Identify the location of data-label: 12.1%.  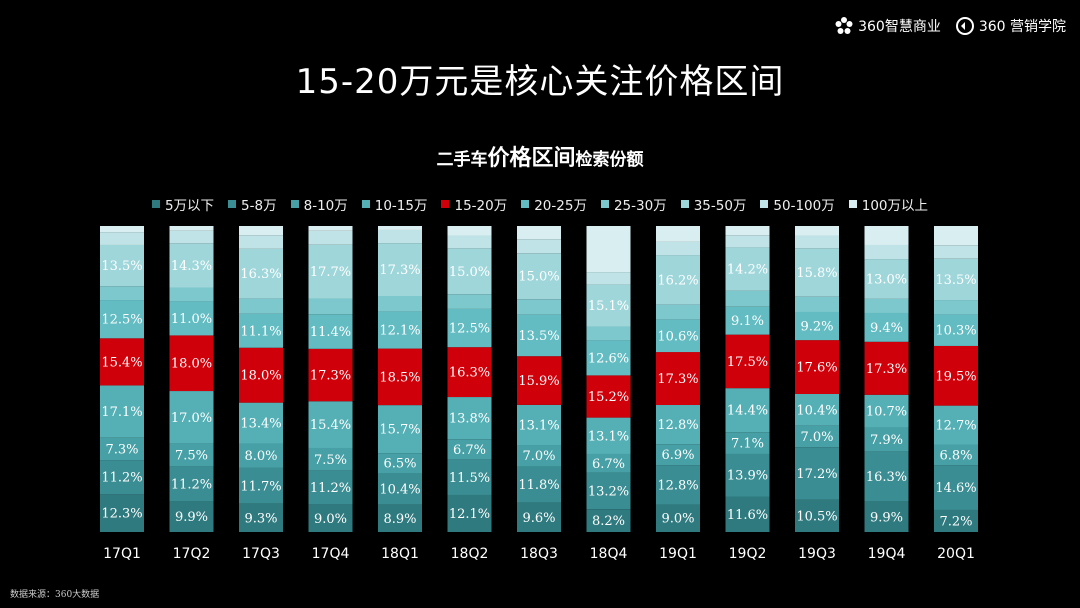
(469, 514).